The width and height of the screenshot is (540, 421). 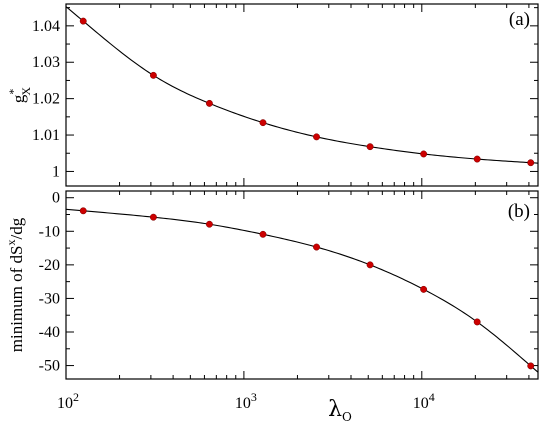 What do you see at coordinates (254, 397) in the screenshot?
I see `xtick-label-exp: 3` at bounding box center [254, 397].